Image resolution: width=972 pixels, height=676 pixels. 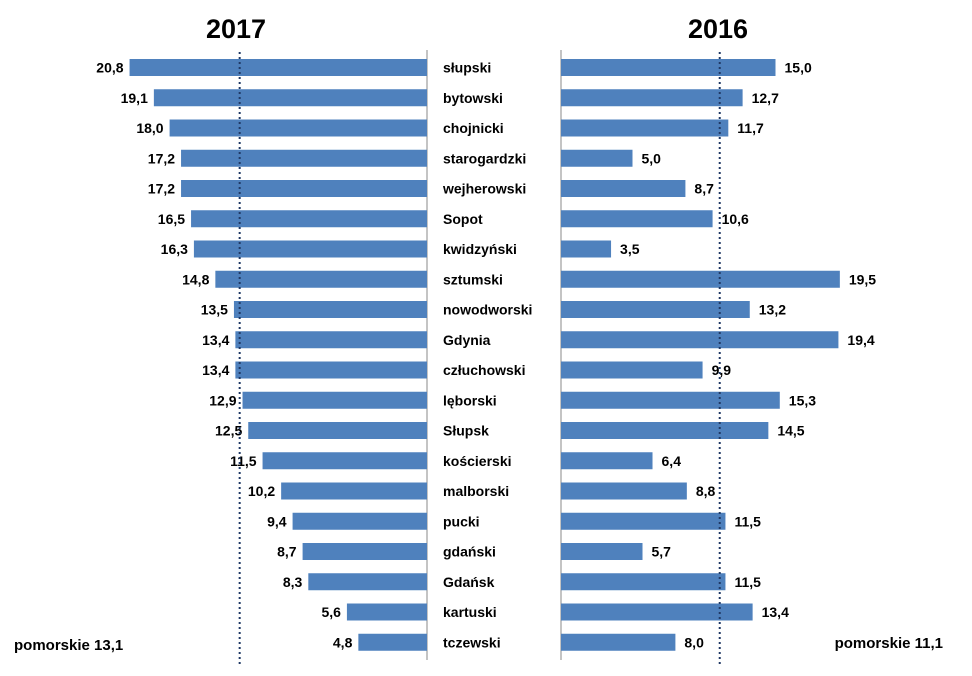 What do you see at coordinates (277, 521) in the screenshot?
I see `data-label-2017: 9,4` at bounding box center [277, 521].